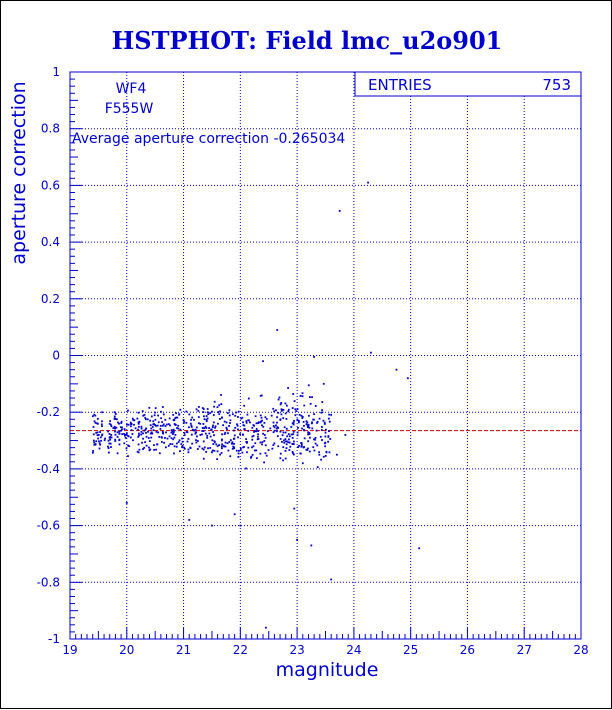 The width and height of the screenshot is (612, 710). I want to click on x-axis-label: magnitude, so click(327, 670).